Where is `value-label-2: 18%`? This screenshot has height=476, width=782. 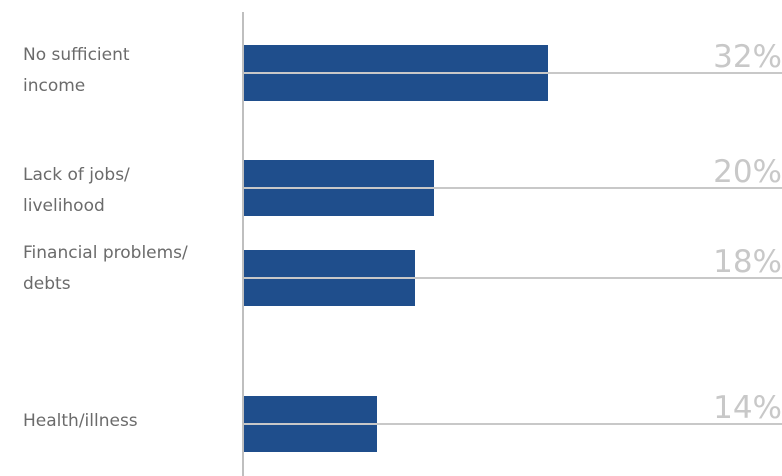
value-label-2: 18% is located at coordinates (747, 262).